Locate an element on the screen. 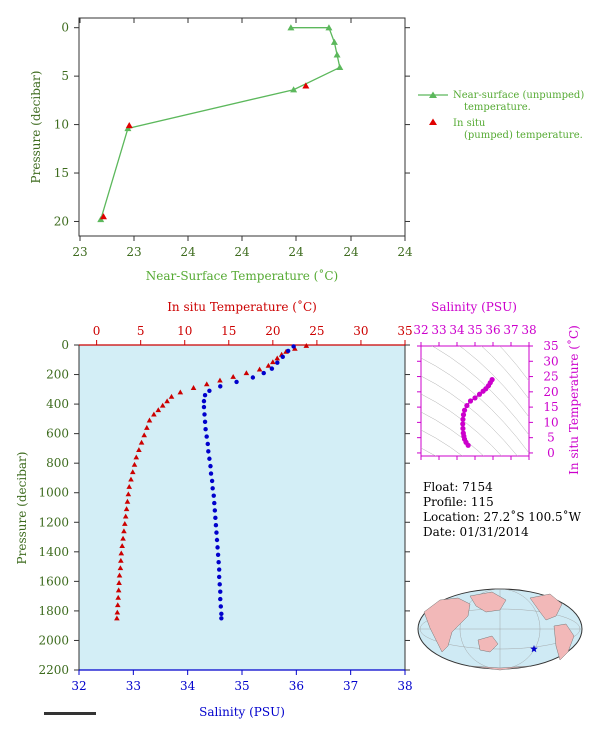 The image size is (601, 732). profile-y-tick-label: 0 is located at coordinates (65, 345).